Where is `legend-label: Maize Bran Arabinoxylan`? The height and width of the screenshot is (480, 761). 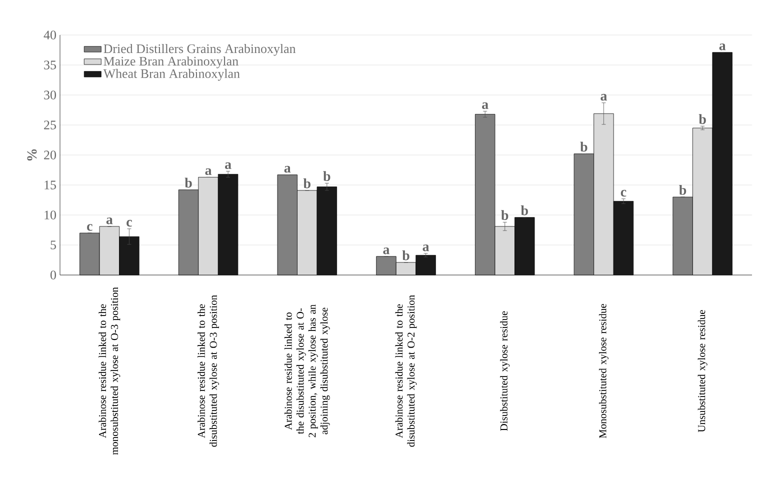
legend-label: Maize Bran Arabinoxylan is located at coordinates (171, 62).